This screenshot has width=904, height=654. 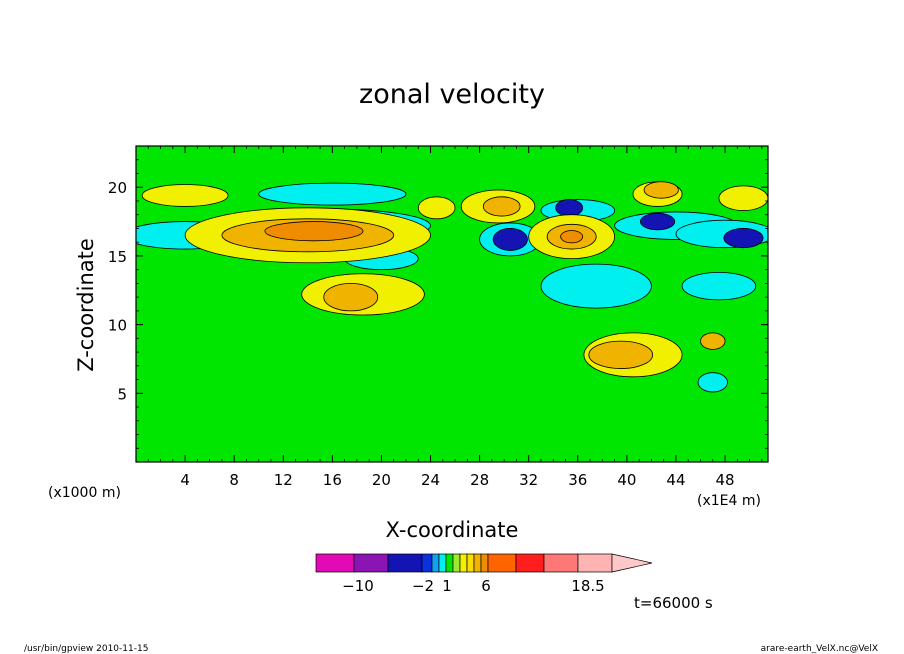 What do you see at coordinates (577, 480) in the screenshot?
I see `x-tick-label-36: 36` at bounding box center [577, 480].